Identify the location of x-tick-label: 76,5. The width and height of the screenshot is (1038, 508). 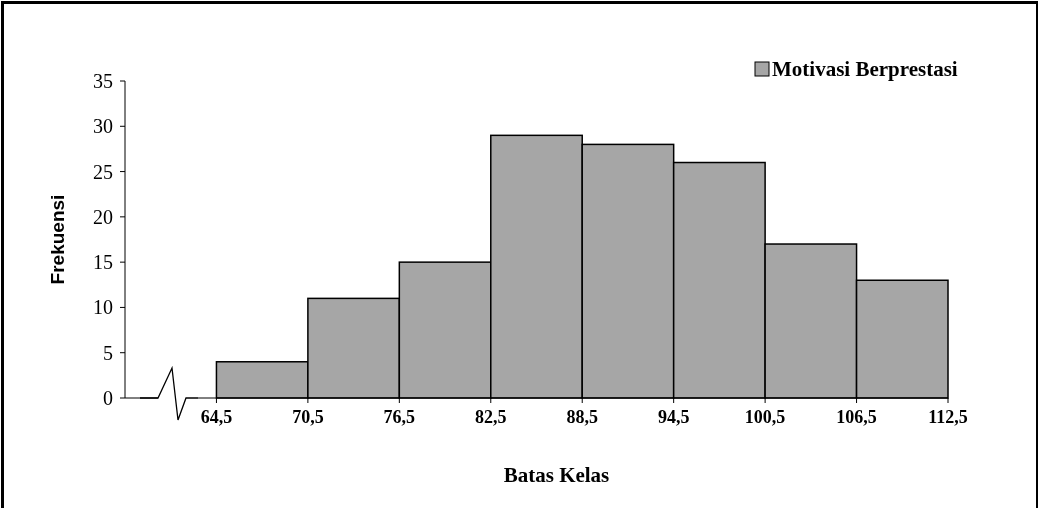
(399, 417).